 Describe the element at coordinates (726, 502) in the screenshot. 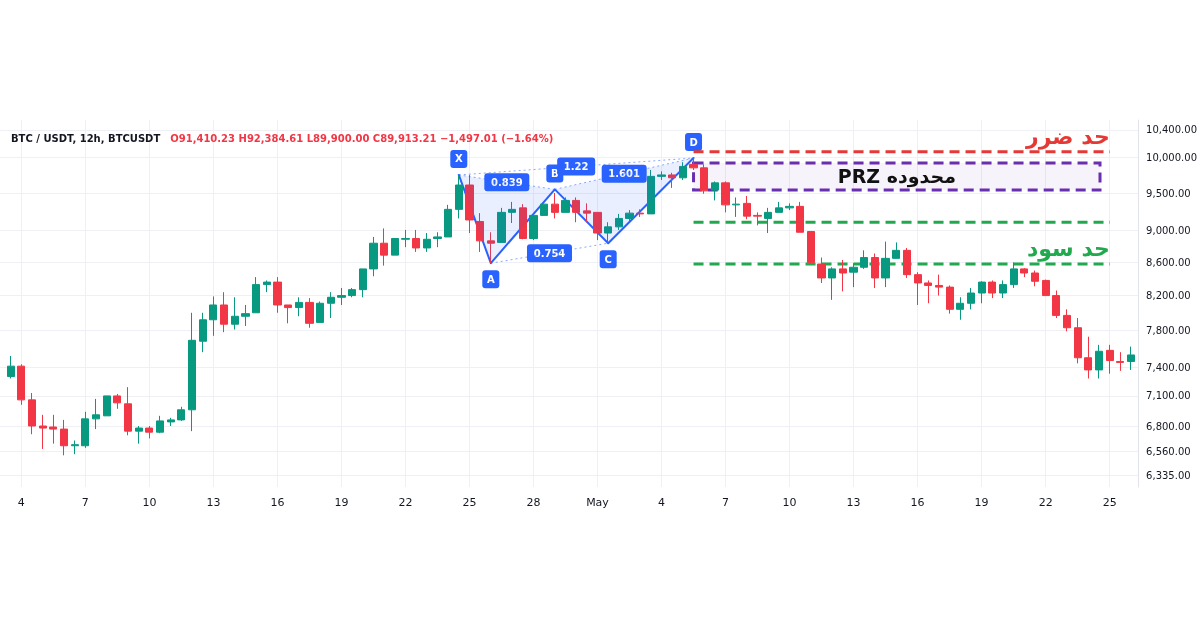

I see `x-tick-label: 7` at that location.